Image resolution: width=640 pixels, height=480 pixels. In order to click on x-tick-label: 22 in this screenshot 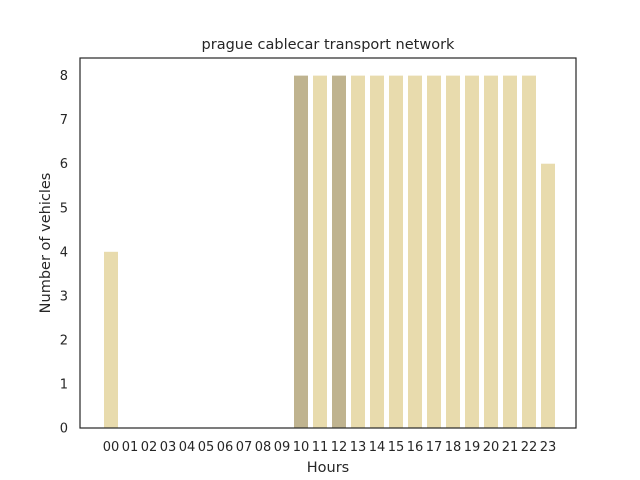, I will do `click(529, 447)`.